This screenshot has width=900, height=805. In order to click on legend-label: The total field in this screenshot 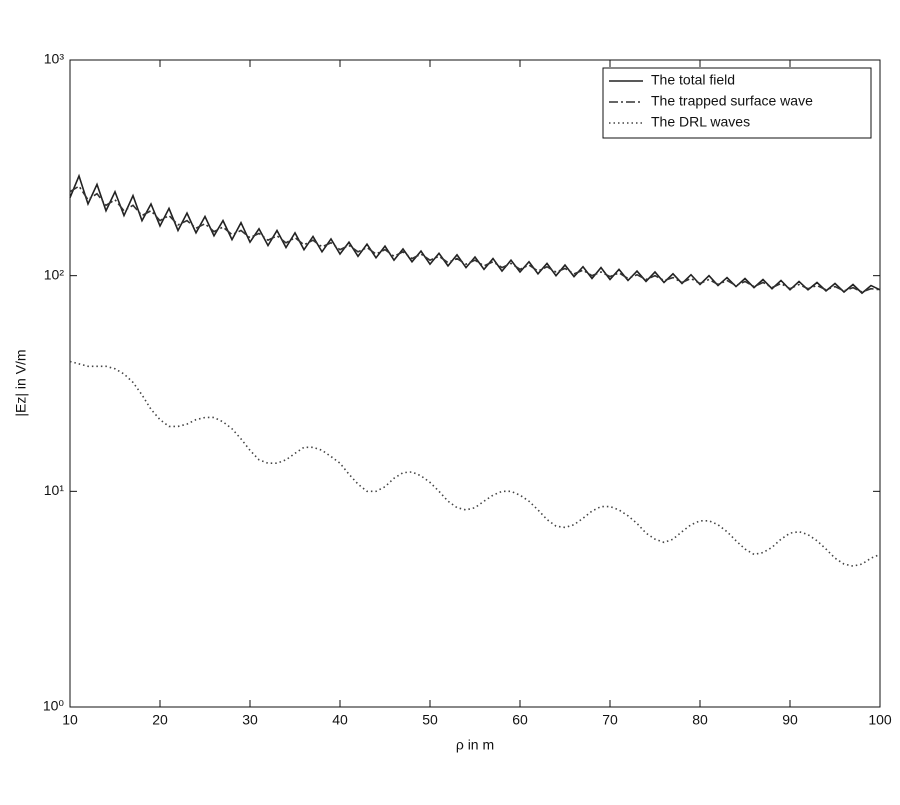, I will do `click(693, 80)`.